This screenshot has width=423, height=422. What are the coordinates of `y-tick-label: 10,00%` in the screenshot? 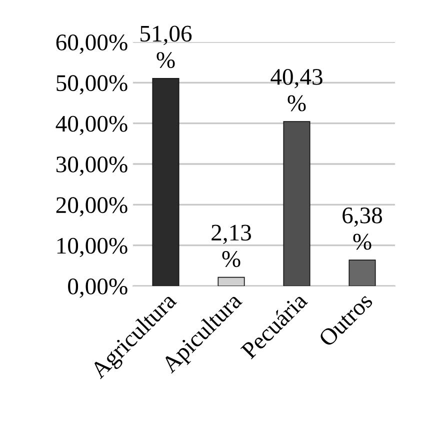 It's located at (92, 248).